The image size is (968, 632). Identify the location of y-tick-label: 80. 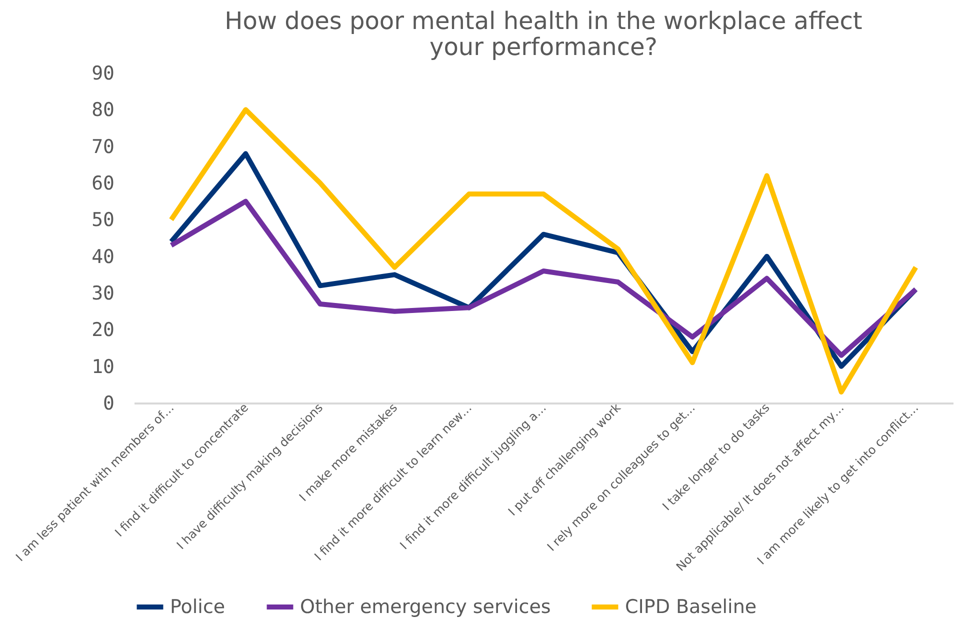
(103, 110).